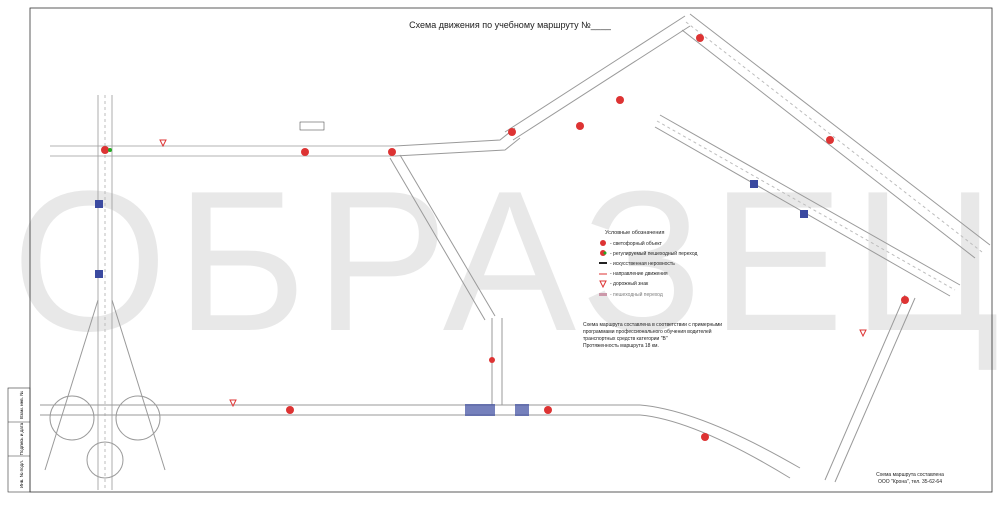 The height and width of the screenshot is (505, 1000). I want to click on legend-item: - пешеходный переход, so click(636, 294).